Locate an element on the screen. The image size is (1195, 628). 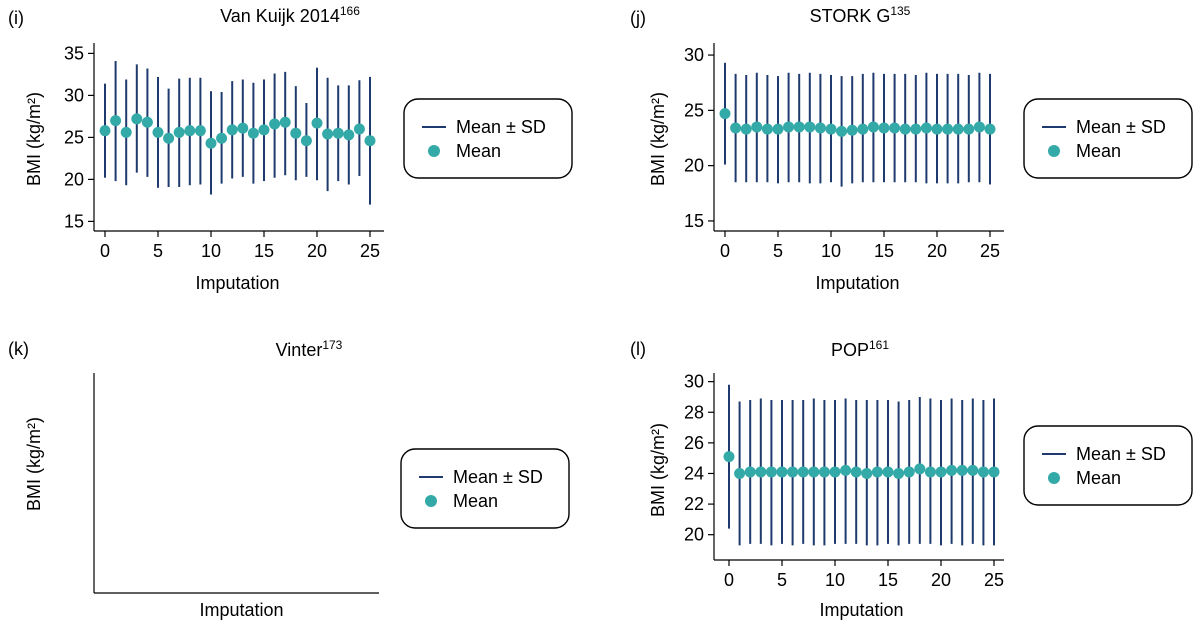
chart-title-text: Van Kuijk 2014 is located at coordinates (280, 16).